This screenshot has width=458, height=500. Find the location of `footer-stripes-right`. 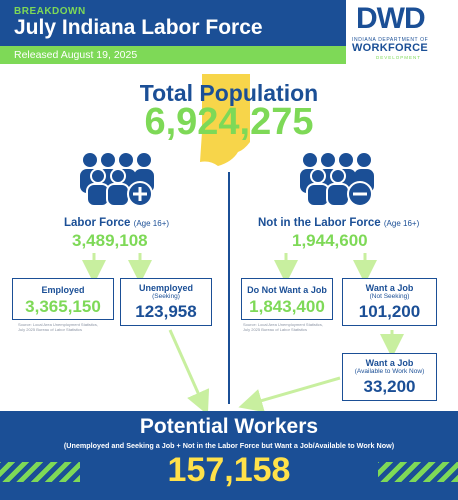

footer-stripes-right is located at coordinates (418, 472).